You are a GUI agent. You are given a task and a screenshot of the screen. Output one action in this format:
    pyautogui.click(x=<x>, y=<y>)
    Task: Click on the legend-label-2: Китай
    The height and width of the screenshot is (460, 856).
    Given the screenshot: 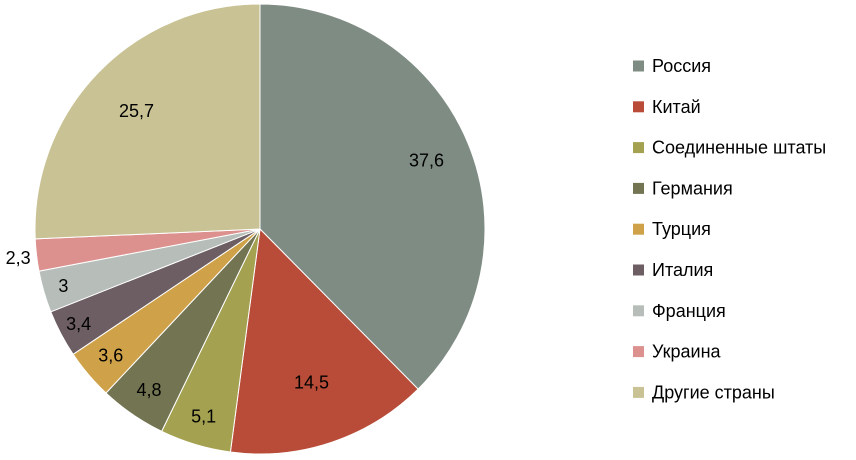 What is the action you would take?
    pyautogui.click(x=676, y=107)
    